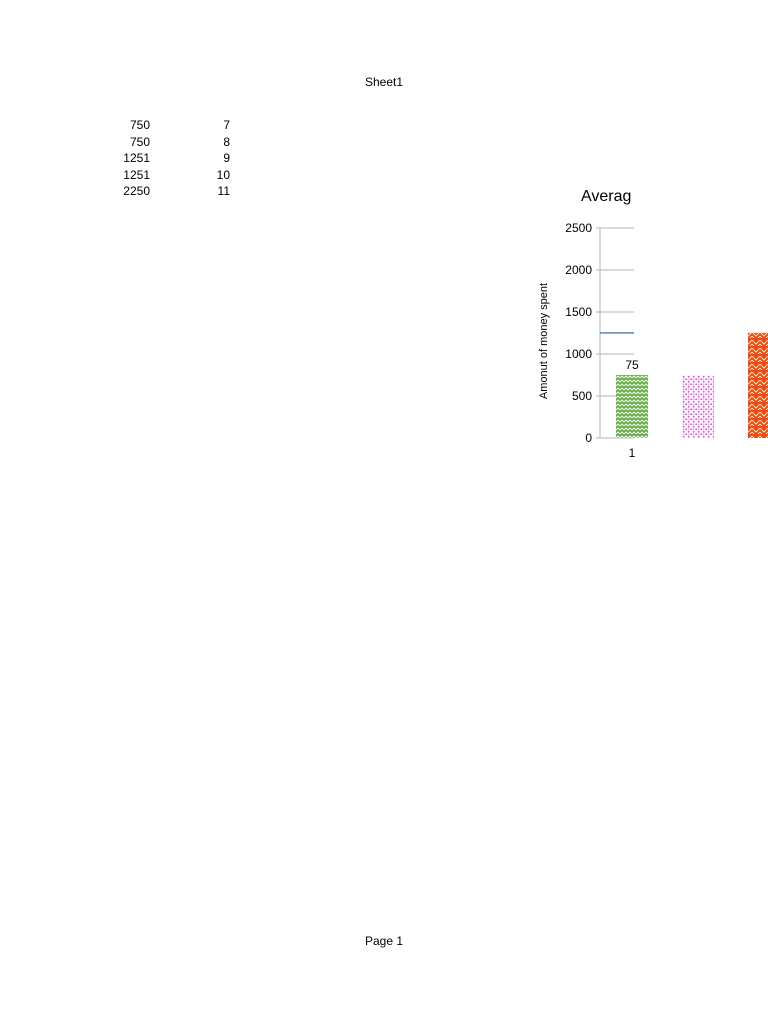  What do you see at coordinates (578, 270) in the screenshot?
I see `y-tick-label: 2000` at bounding box center [578, 270].